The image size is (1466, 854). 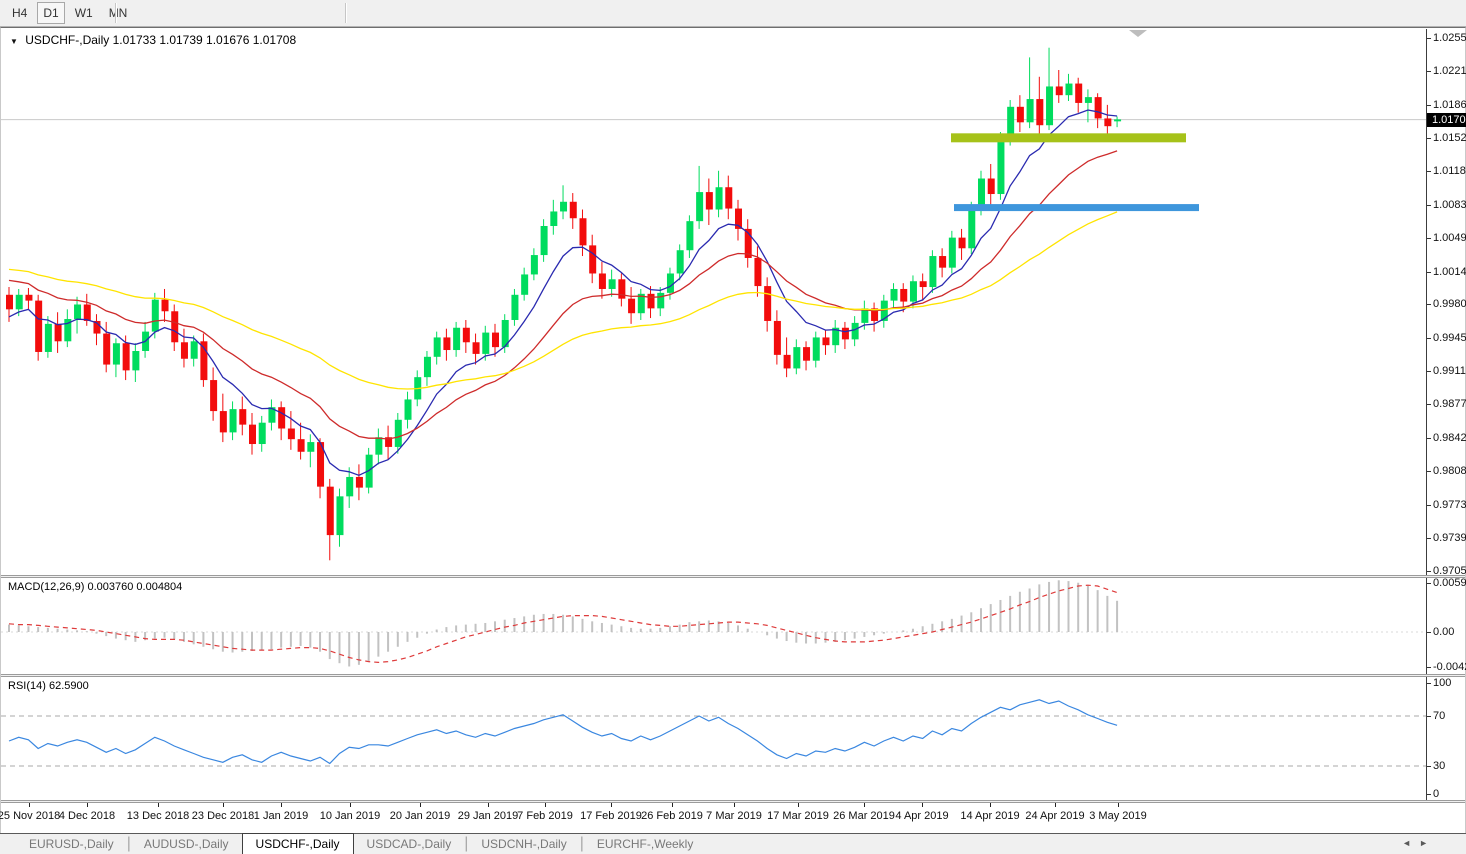 What do you see at coordinates (1445, 738) in the screenshot?
I see `rsi-axis: 100 70 30 0` at bounding box center [1445, 738].